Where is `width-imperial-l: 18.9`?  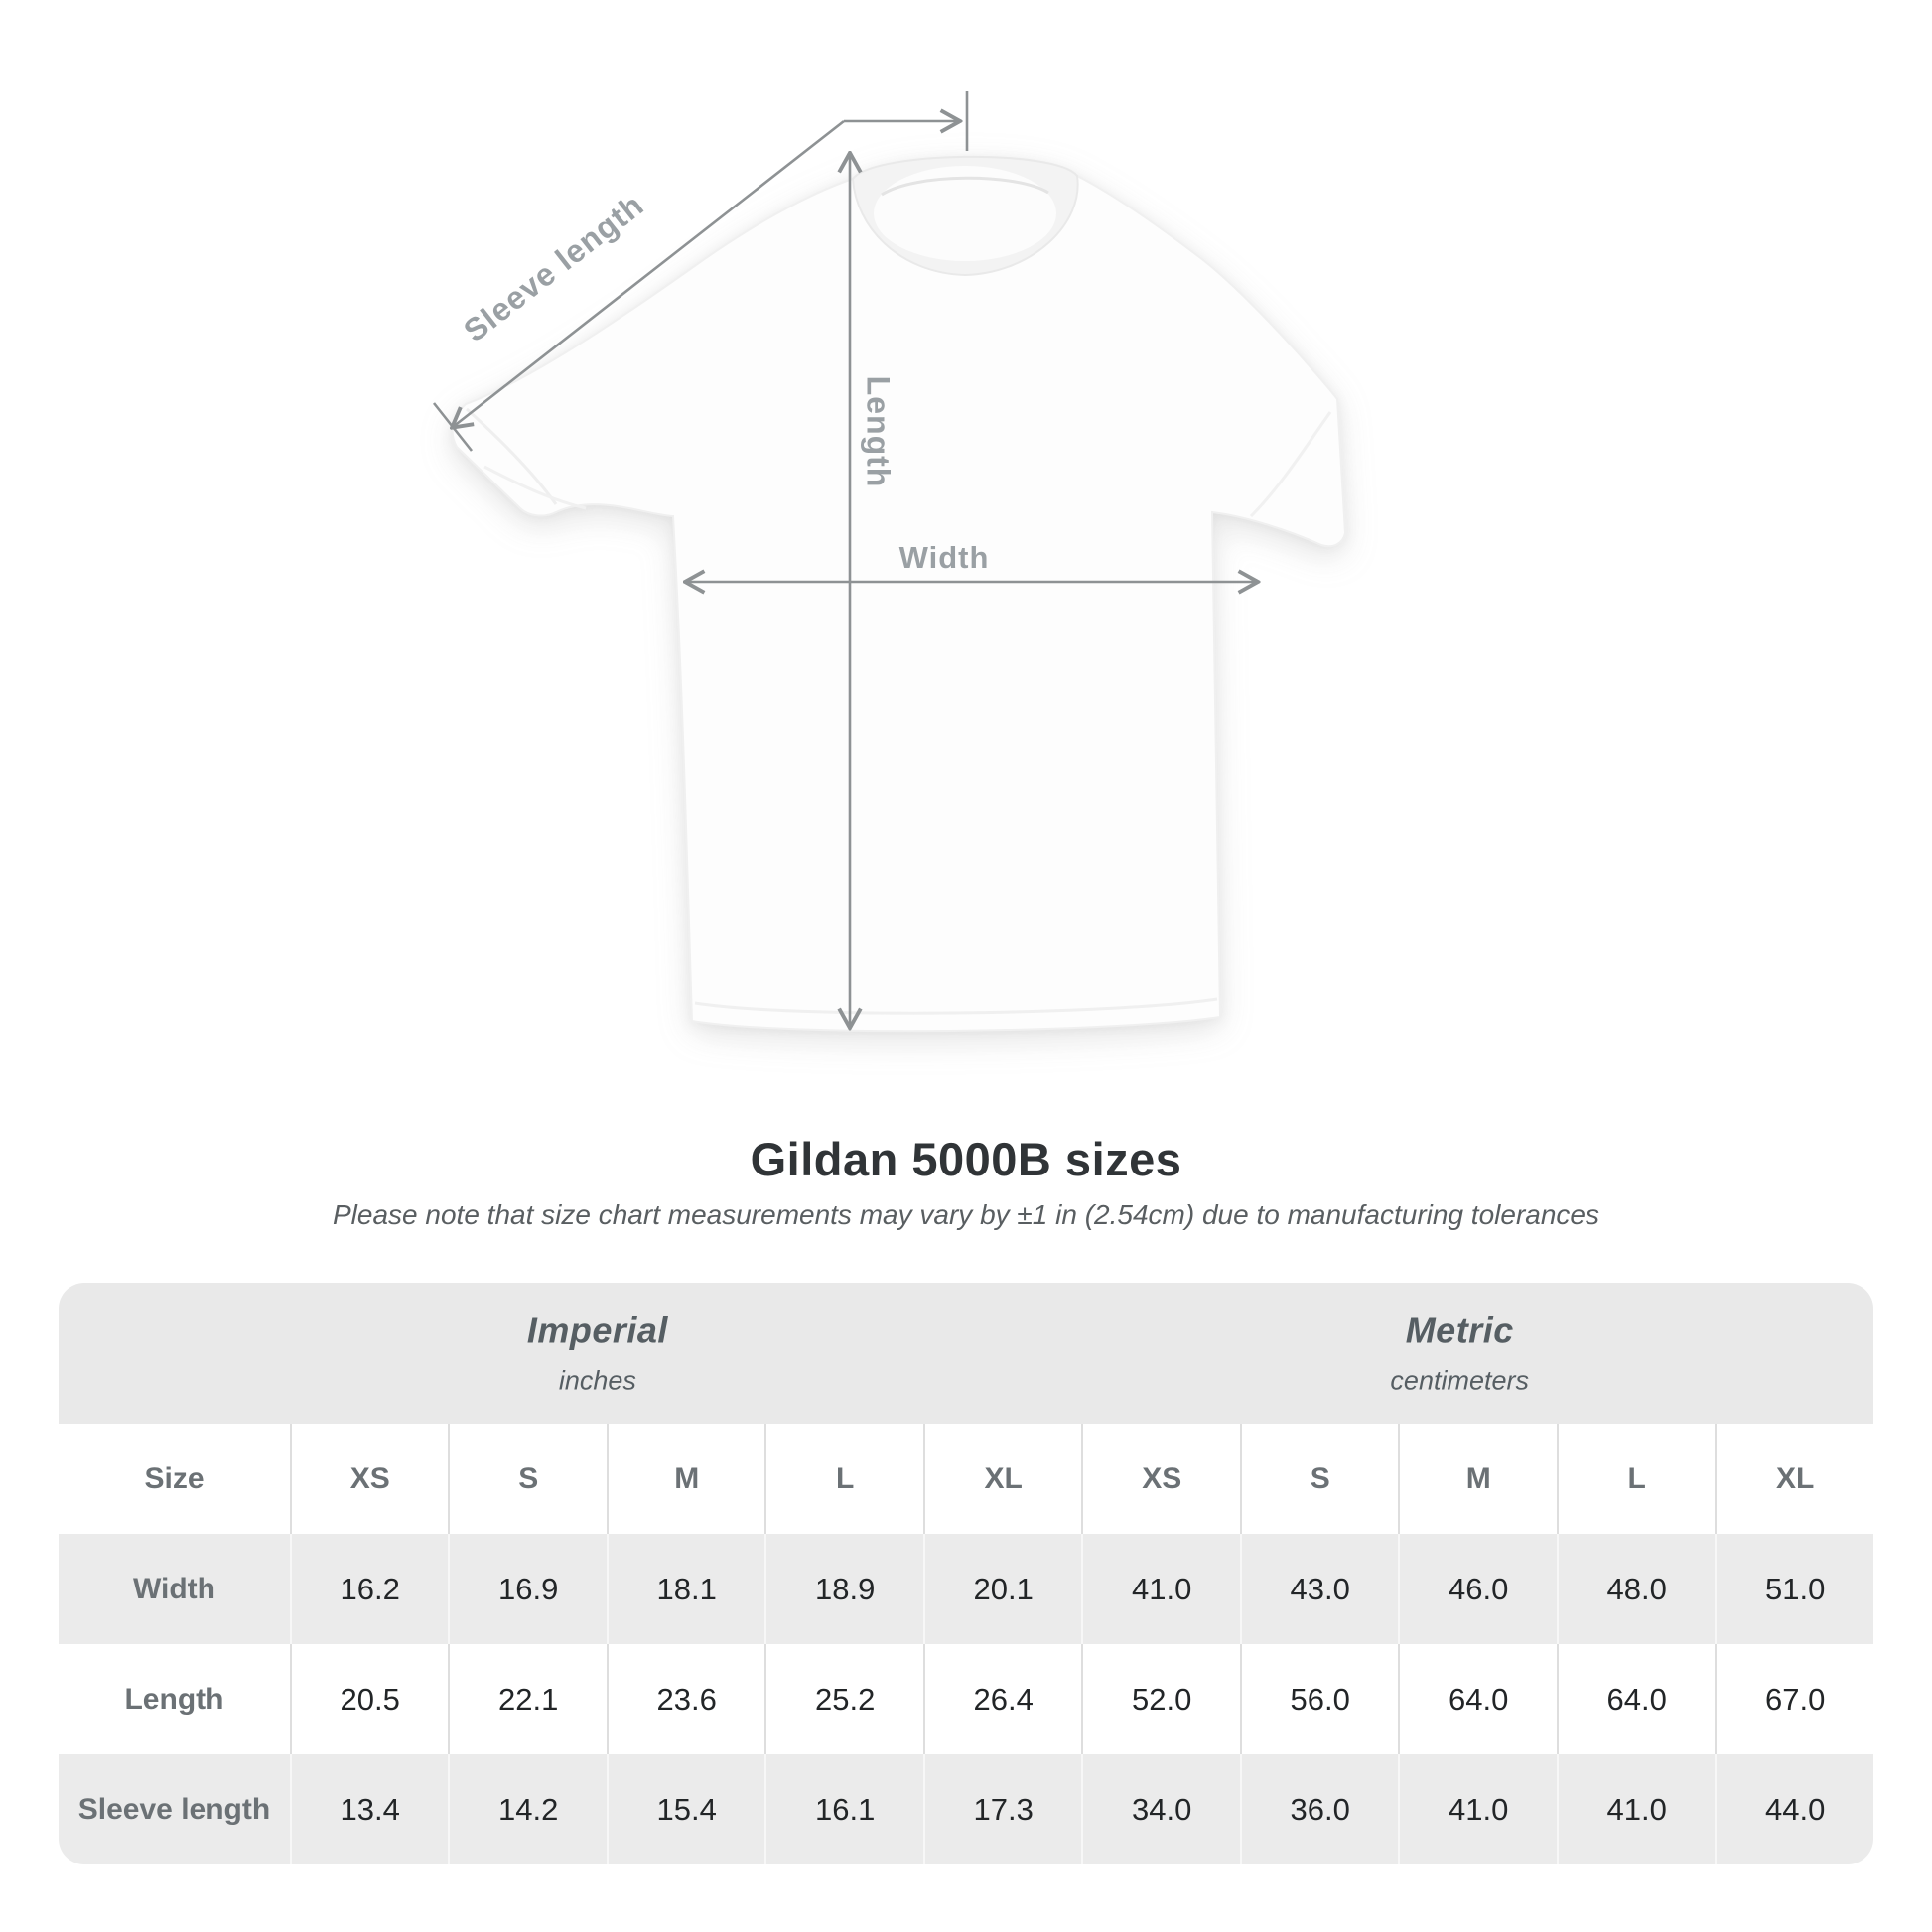
width-imperial-l: 18.9 is located at coordinates (844, 1589).